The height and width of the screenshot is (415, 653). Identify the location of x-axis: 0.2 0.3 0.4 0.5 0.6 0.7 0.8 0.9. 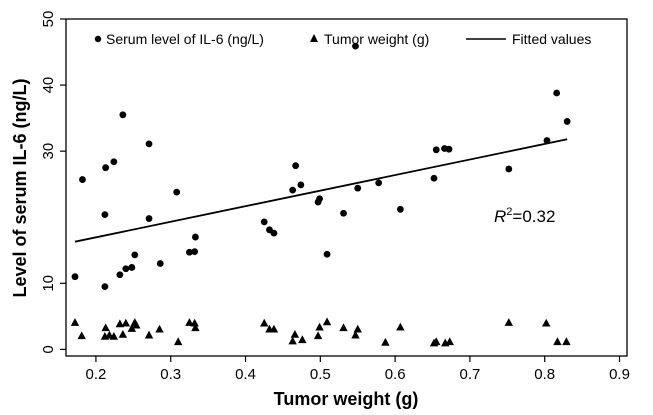
(357, 369).